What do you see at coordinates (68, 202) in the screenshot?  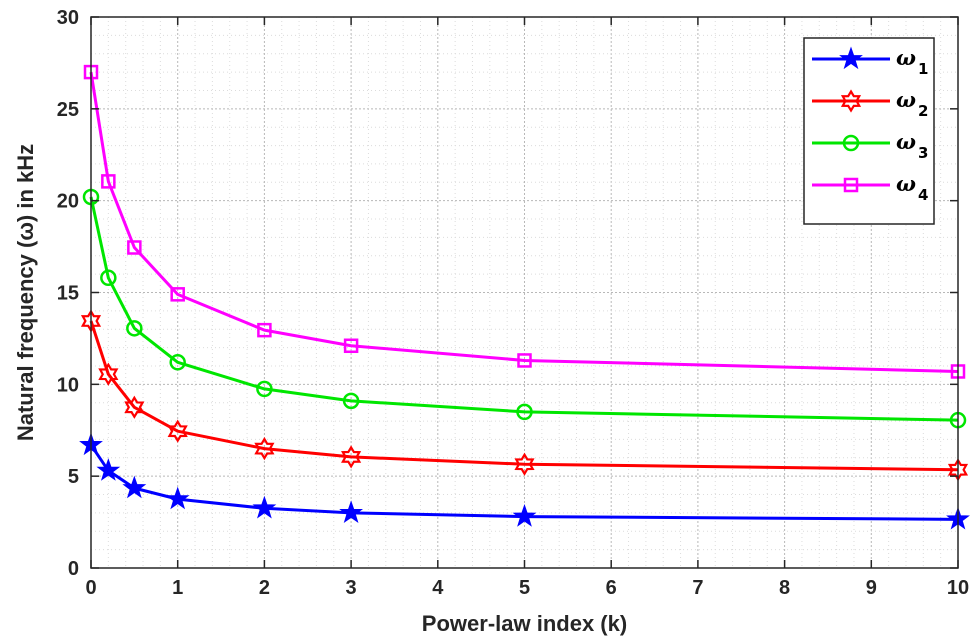 I see `y-tick-label: 20` at bounding box center [68, 202].